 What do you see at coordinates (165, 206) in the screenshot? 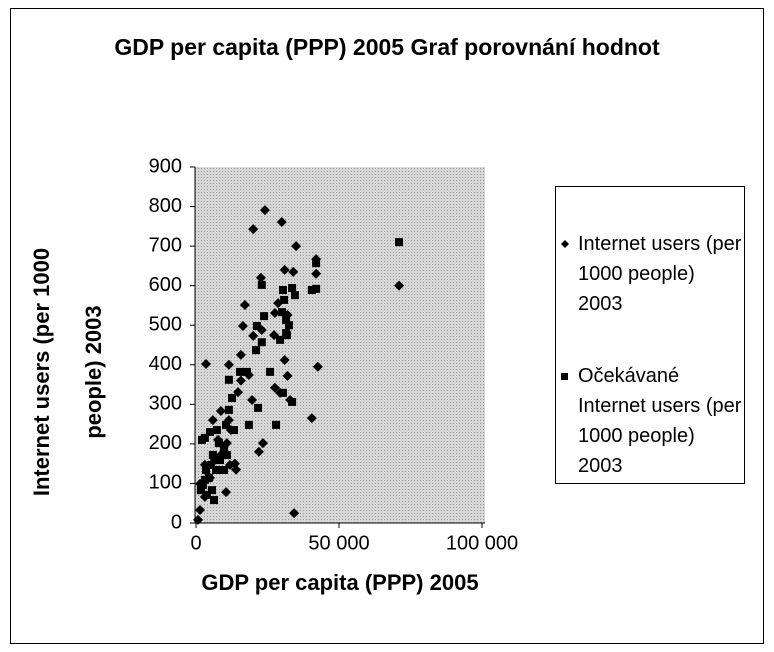
I see `y-tick-label: 800` at bounding box center [165, 206].